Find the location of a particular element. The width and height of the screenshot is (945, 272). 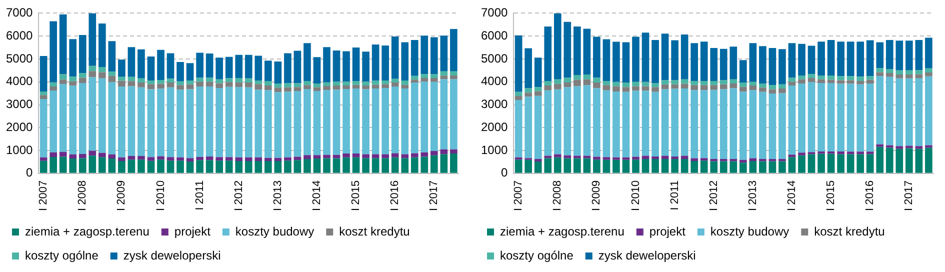

legend-label: ziemia + zagosp.terenu is located at coordinates (562, 231).